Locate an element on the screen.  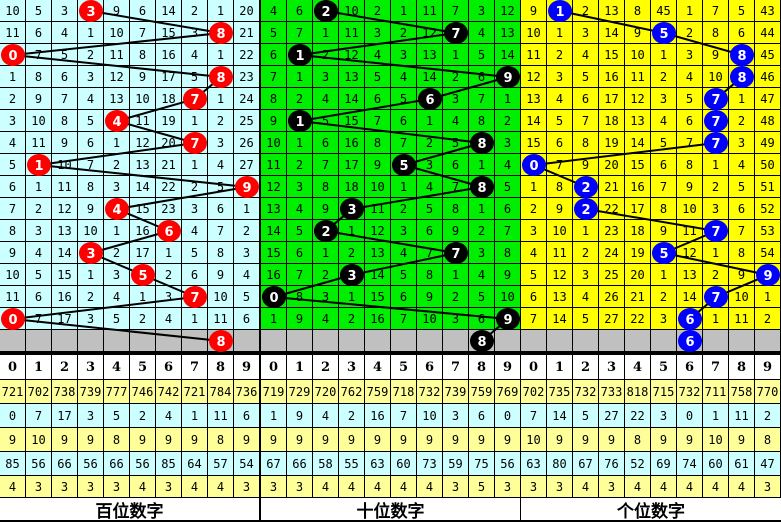
stat-cell: 66 is located at coordinates (65, 464).